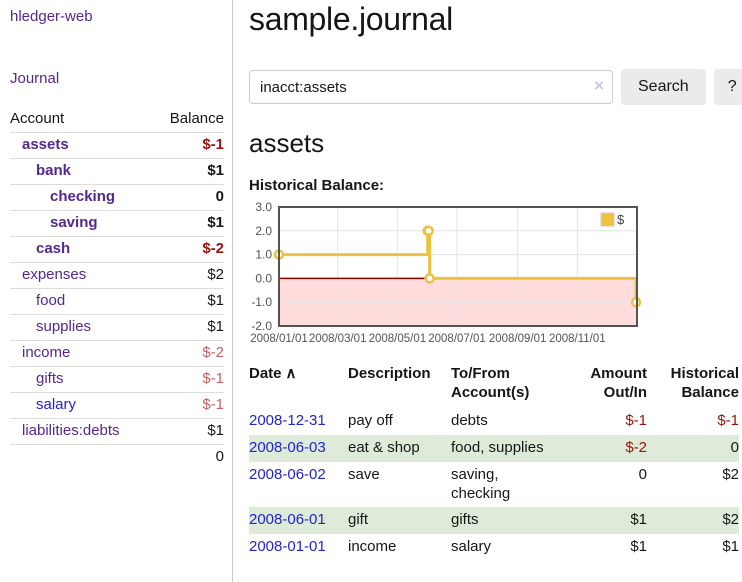 The width and height of the screenshot is (742, 582). Describe the element at coordinates (273, 373) in the screenshot. I see `register-header-date: Date ∧` at that location.